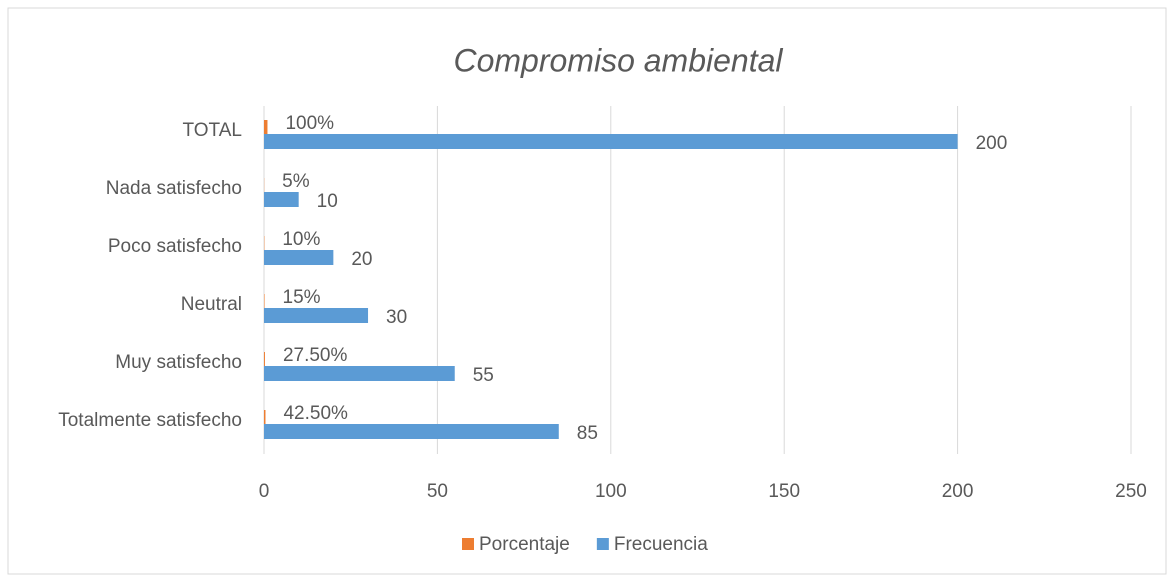  Describe the element at coordinates (174, 188) in the screenshot. I see `y-tick-label: Nada satisfecho` at that location.